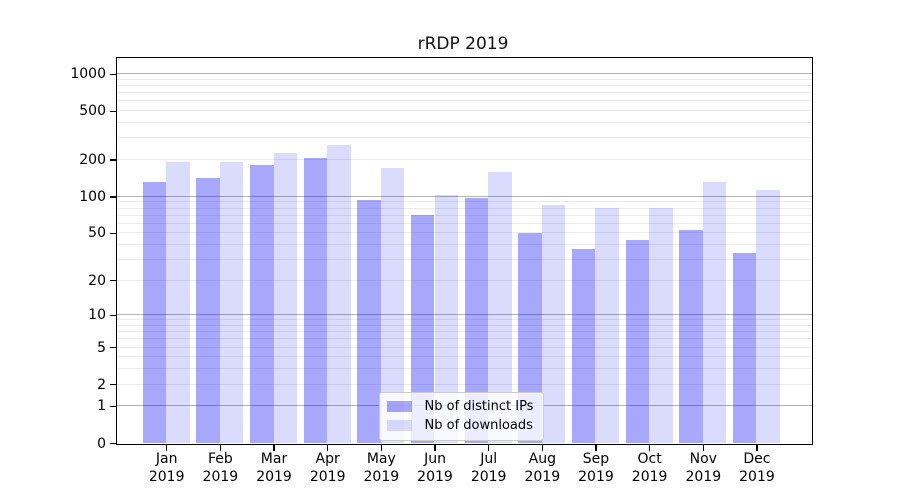 Image resolution: width=900 pixels, height=500 pixels. Describe the element at coordinates (463, 44) in the screenshot. I see `chart-title: rRDP 2019` at that location.